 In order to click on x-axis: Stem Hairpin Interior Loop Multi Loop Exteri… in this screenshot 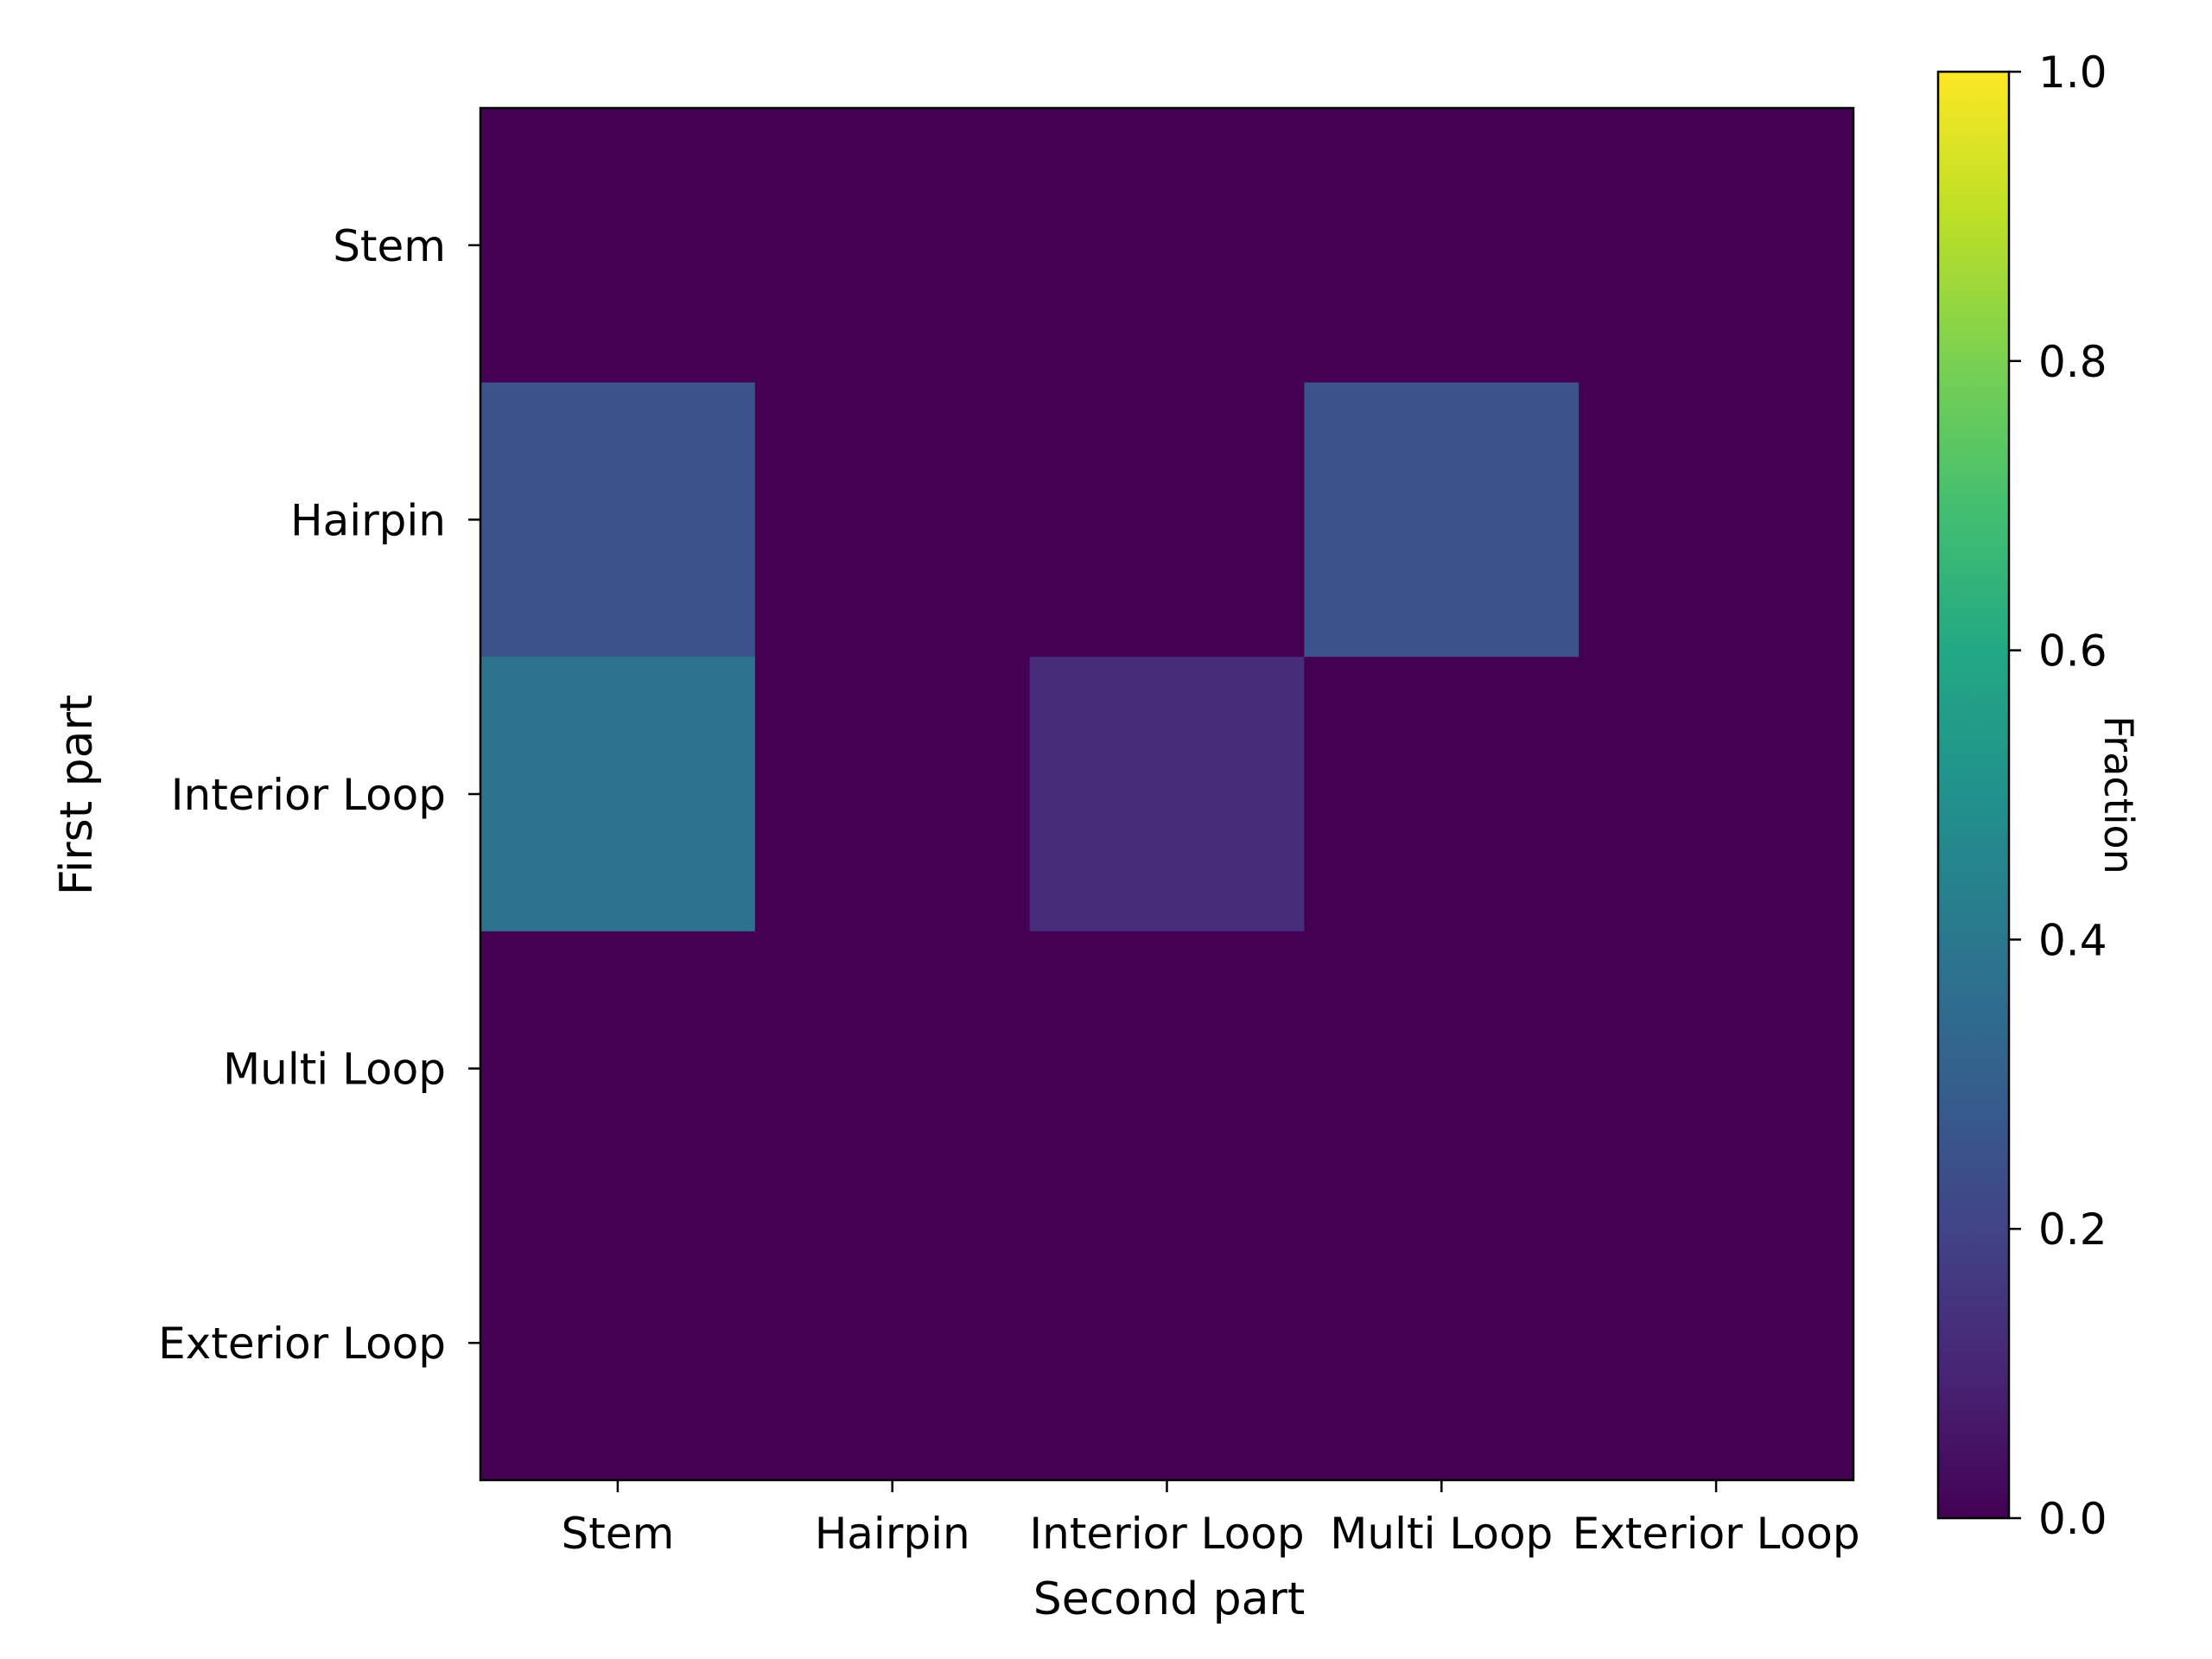, I will do `click(1210, 1519)`.